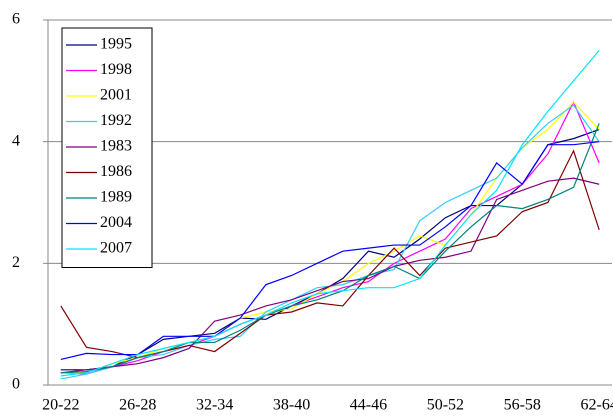 The image size is (613, 418). What do you see at coordinates (116, 197) in the screenshot?
I see `legend-label: 1989` at bounding box center [116, 197].